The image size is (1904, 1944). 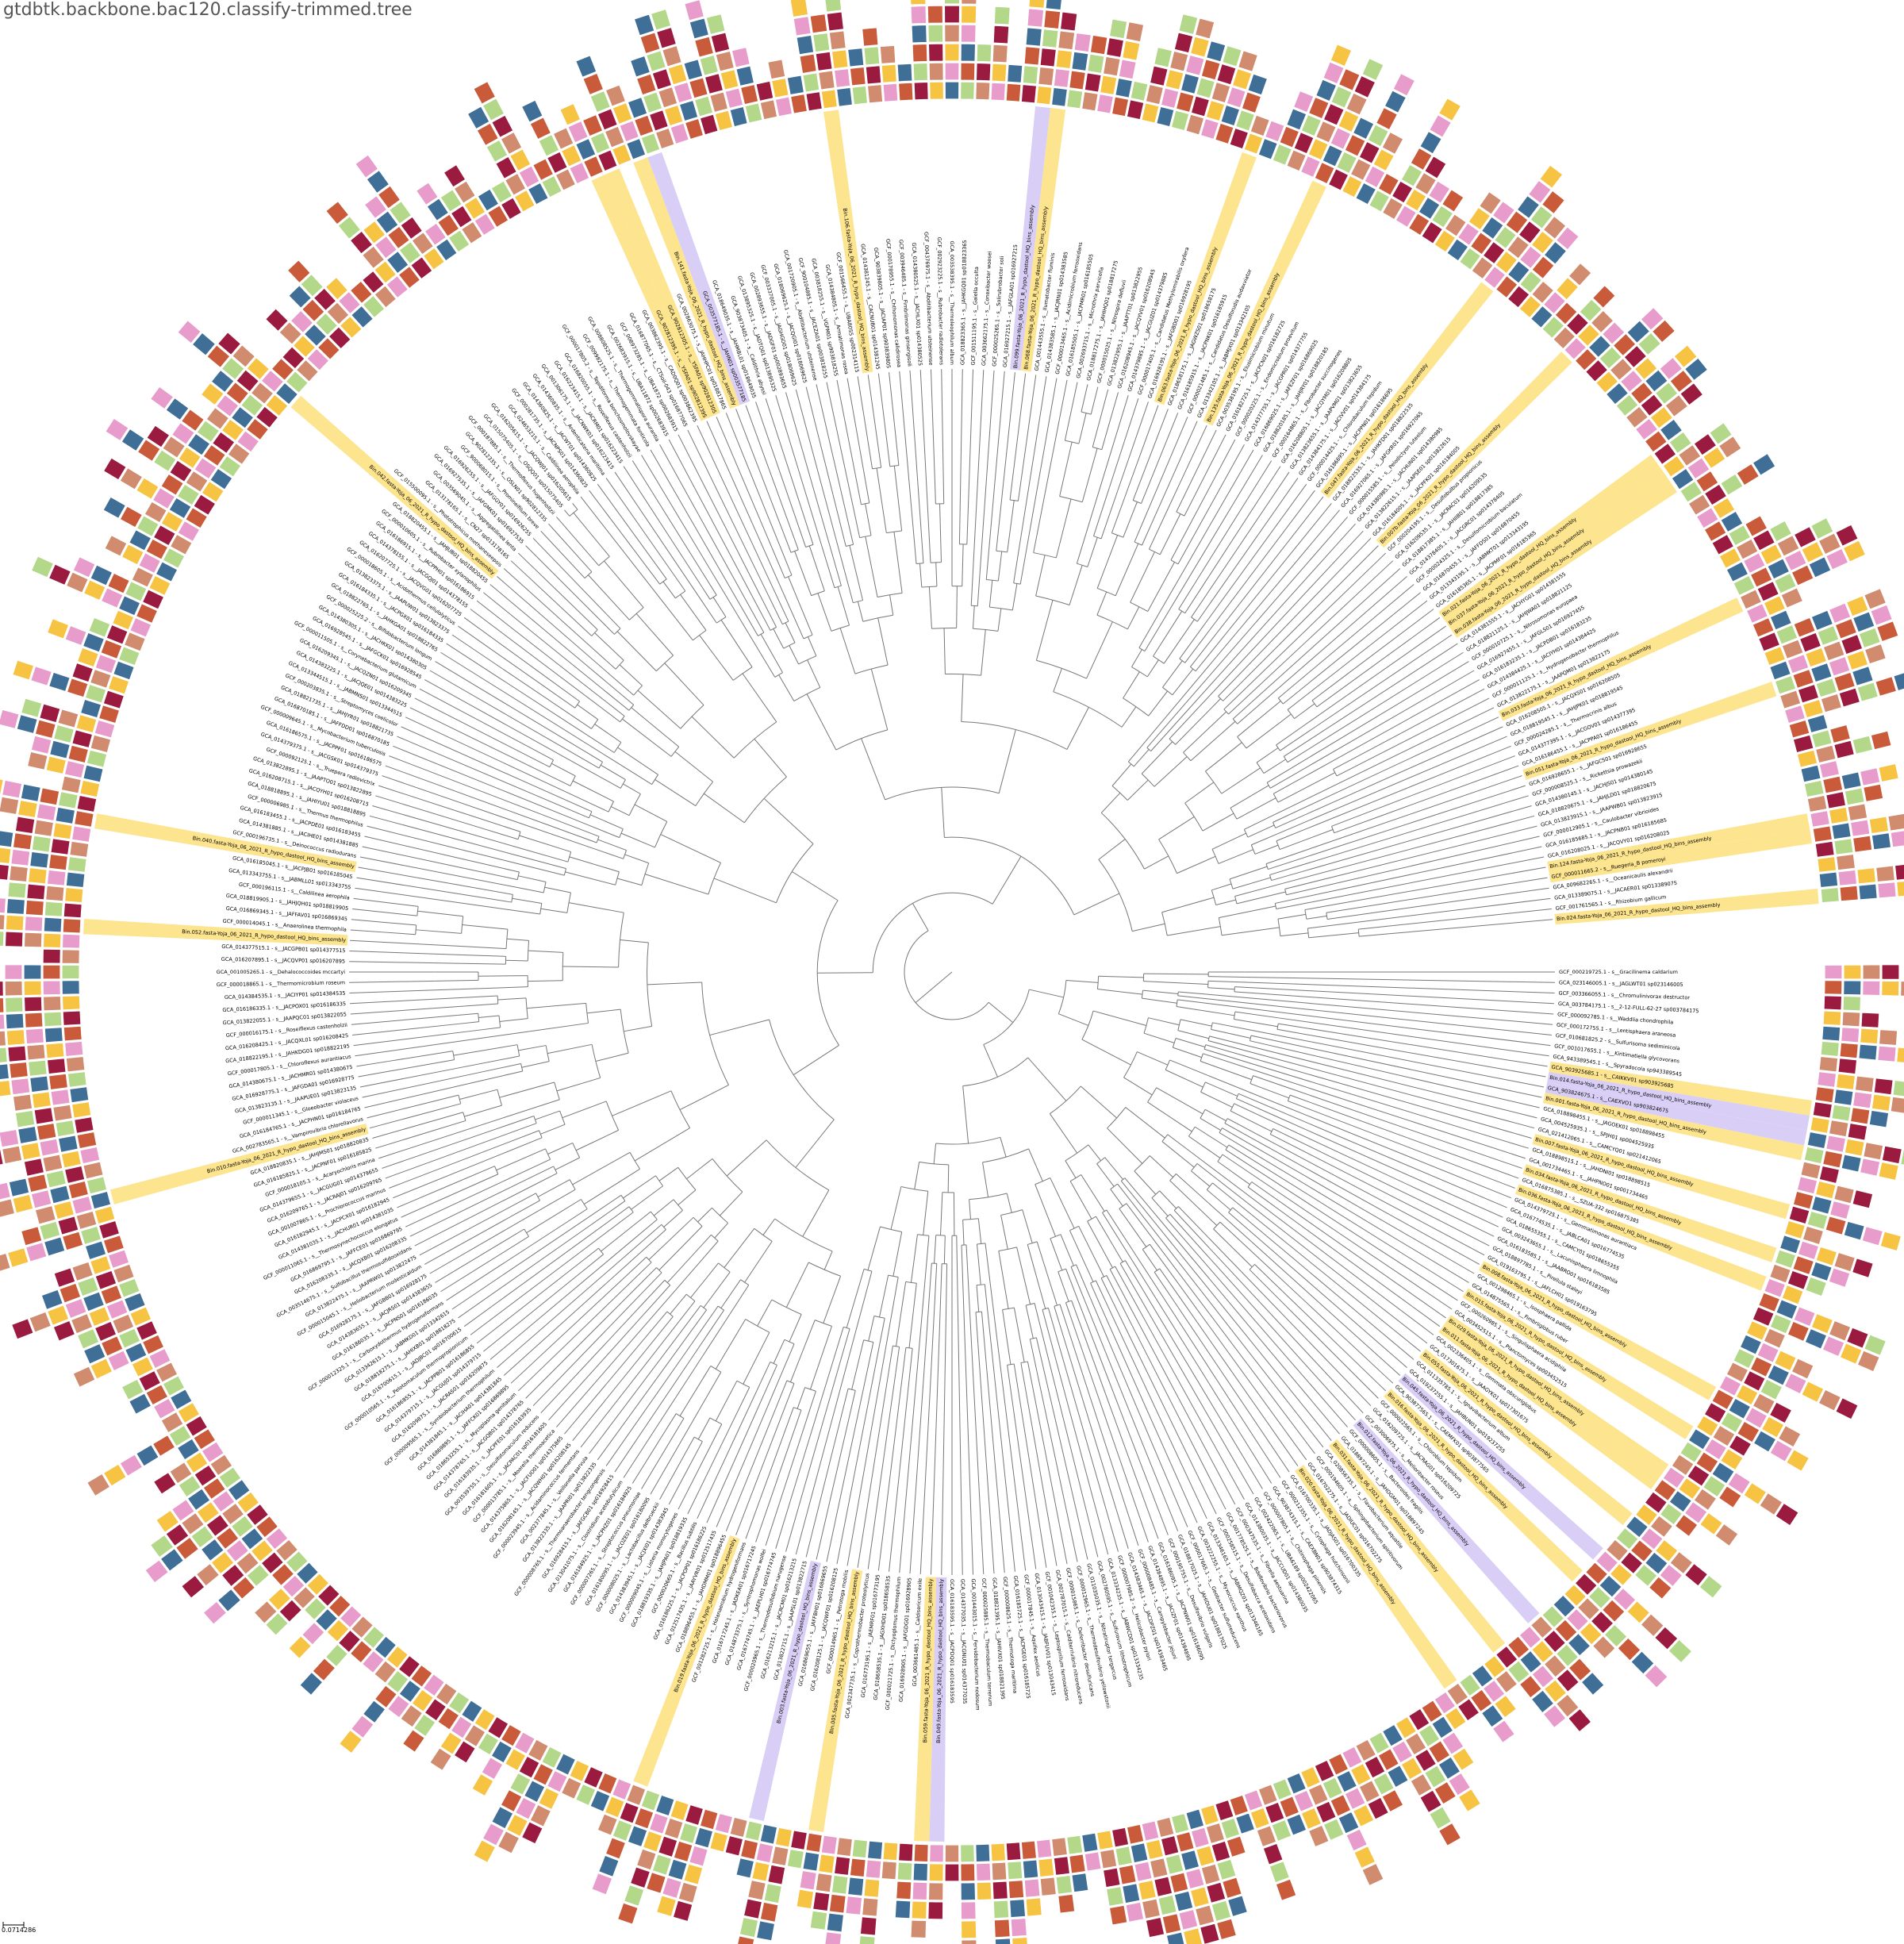 I want to click on scale-bar-label: 0.0714286, so click(x=19, y=1930).